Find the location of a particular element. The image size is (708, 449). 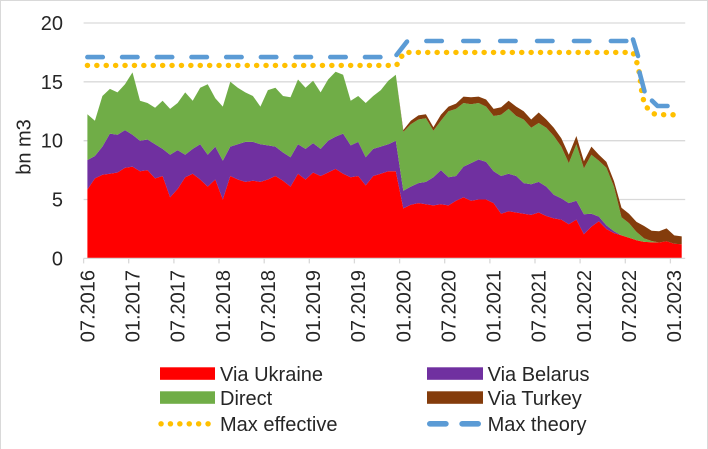

svg-text: Max effective is located at coordinates (278, 425).